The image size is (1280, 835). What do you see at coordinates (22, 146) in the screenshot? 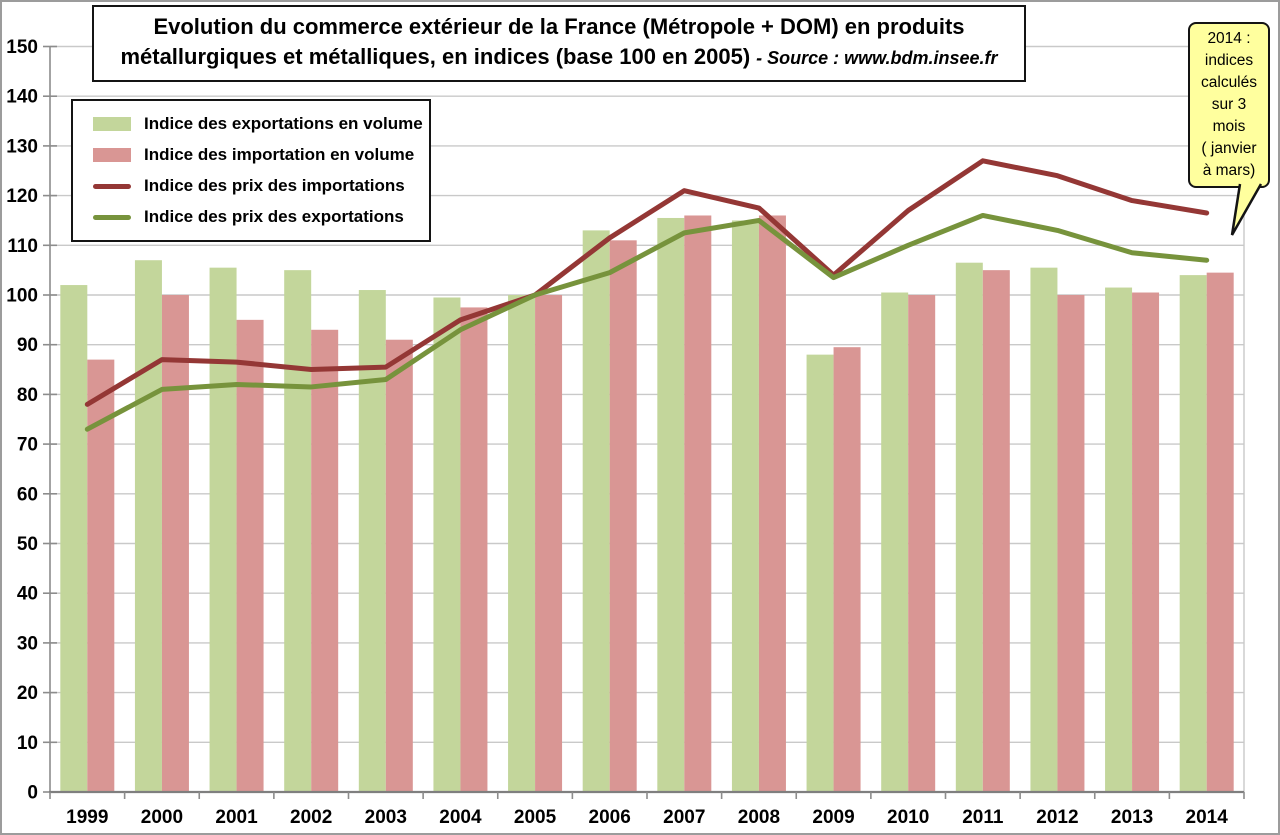
I see `y-tick-label: 130` at bounding box center [22, 146].